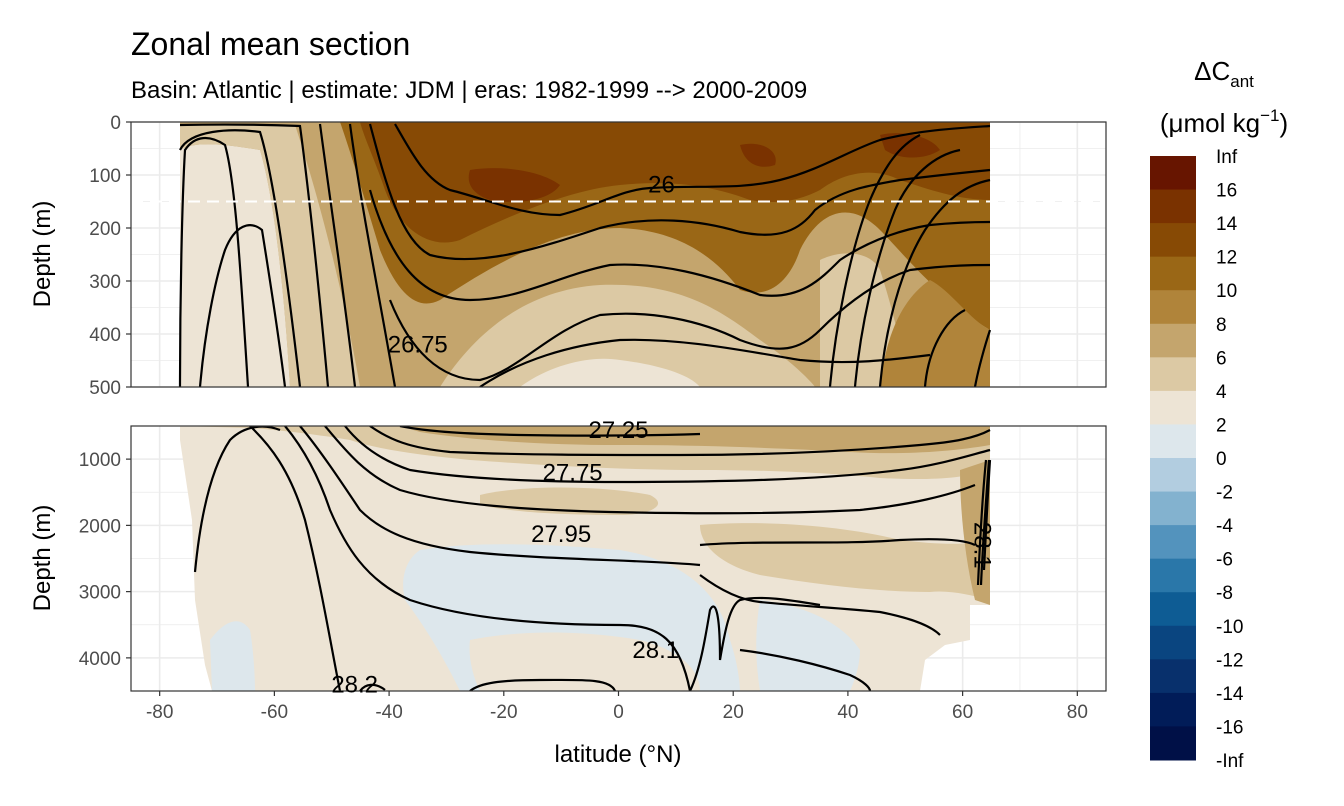  Describe the element at coordinates (733, 712) in the screenshot. I see `x-tick-label: 20` at that location.